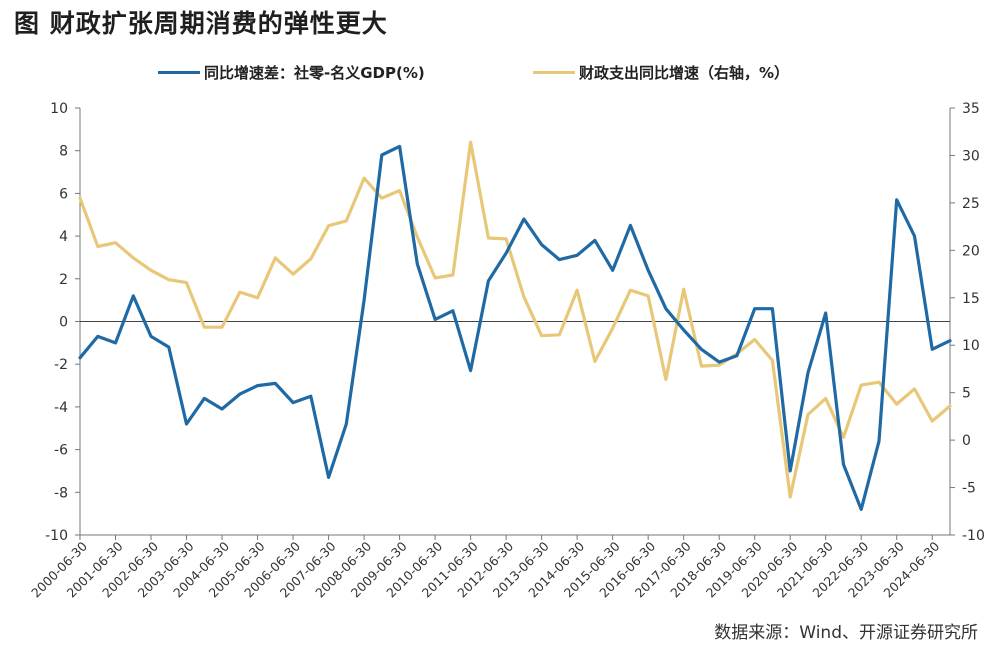  What do you see at coordinates (971, 251) in the screenshot?
I see `y-right-tick-label: 20` at bounding box center [971, 251].